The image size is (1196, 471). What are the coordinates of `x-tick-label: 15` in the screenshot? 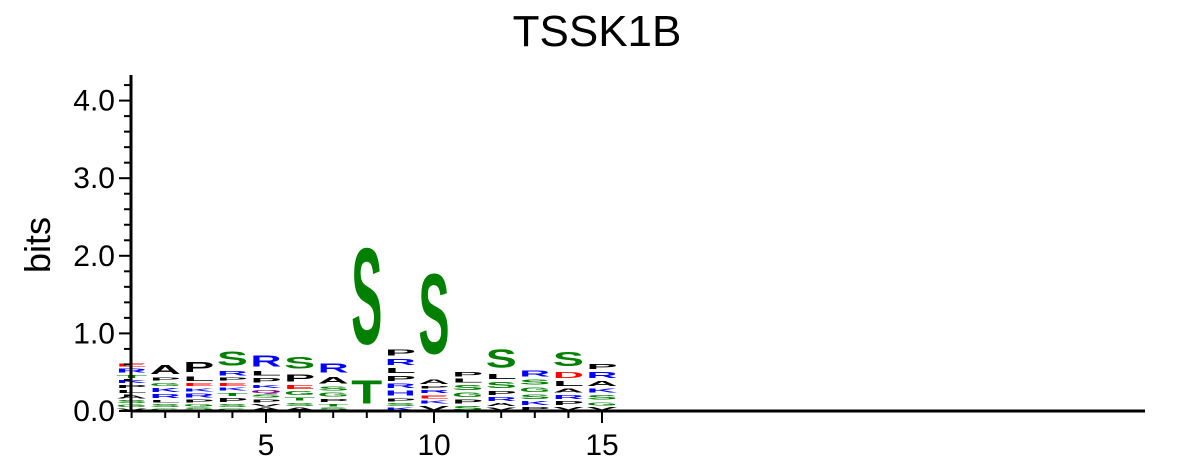 It's located at (601, 445).